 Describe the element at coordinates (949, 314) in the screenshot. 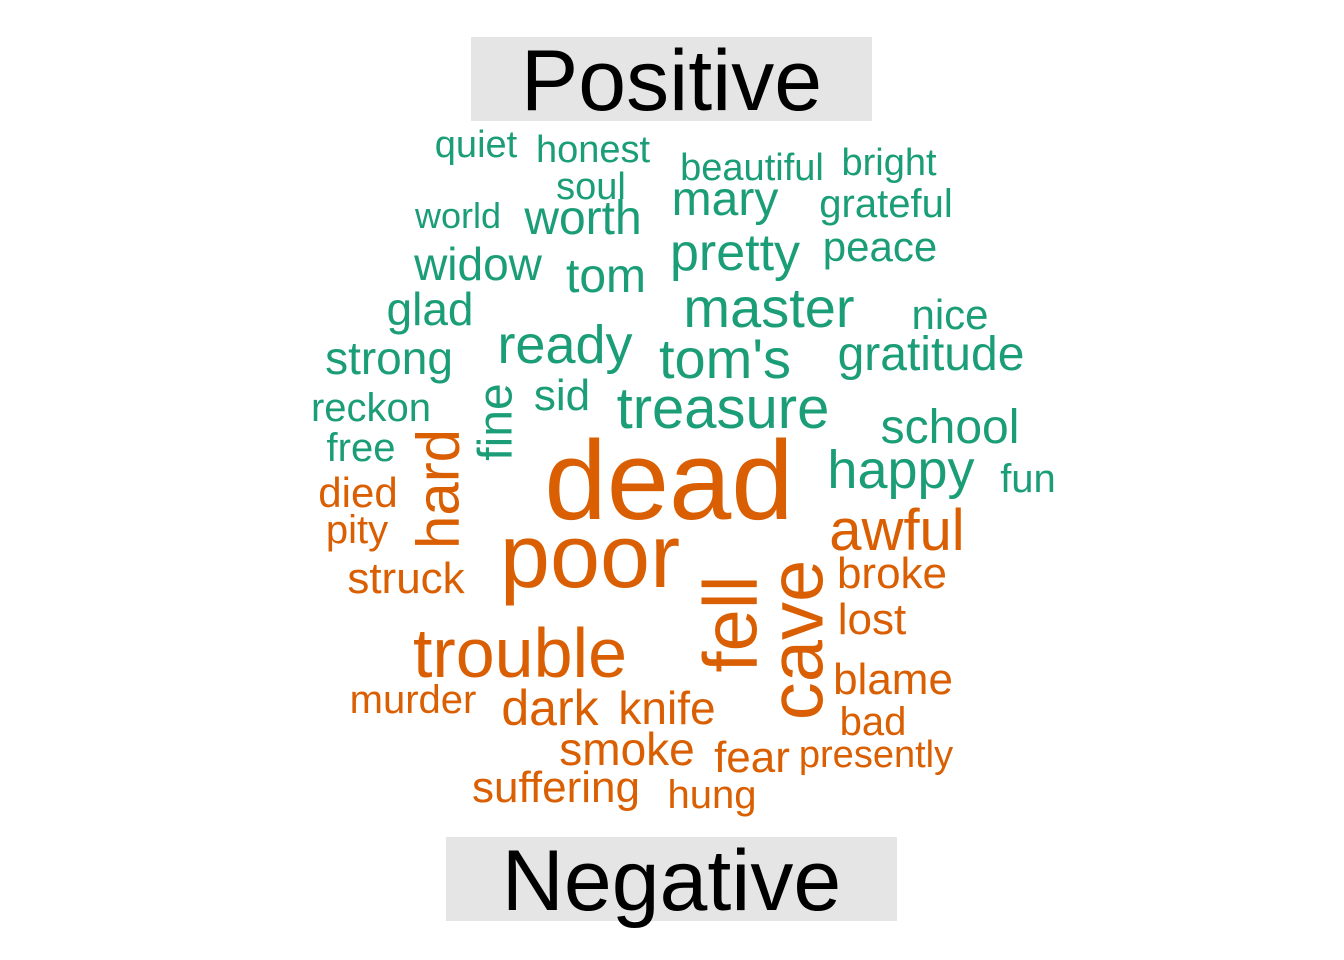

I see `word-positive-nice: nice` at that location.